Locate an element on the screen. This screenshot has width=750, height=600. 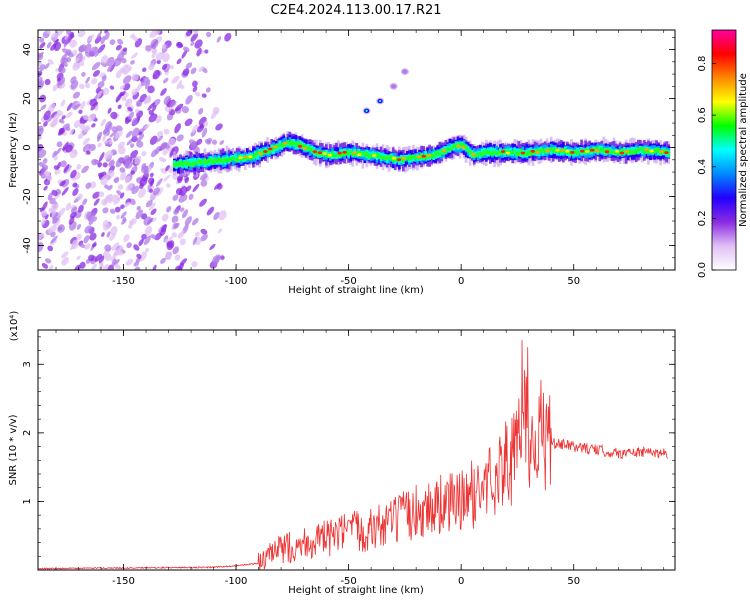
snr-ytick-label: 1 is located at coordinates (27, 501).